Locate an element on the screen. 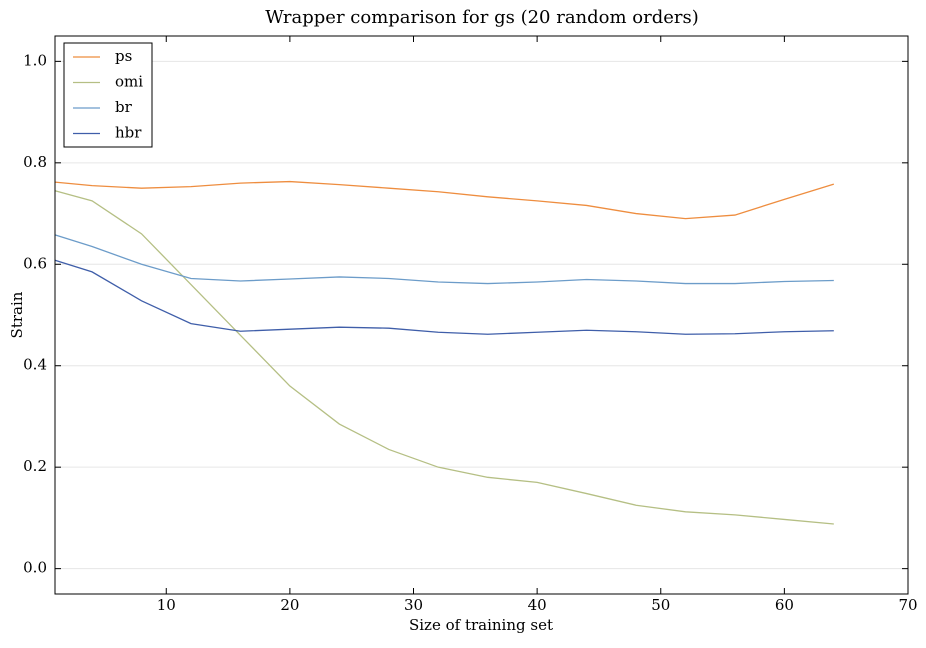 Image resolution: width=926 pixels, height=648 pixels. y-axis-label: Strain is located at coordinates (17, 314).